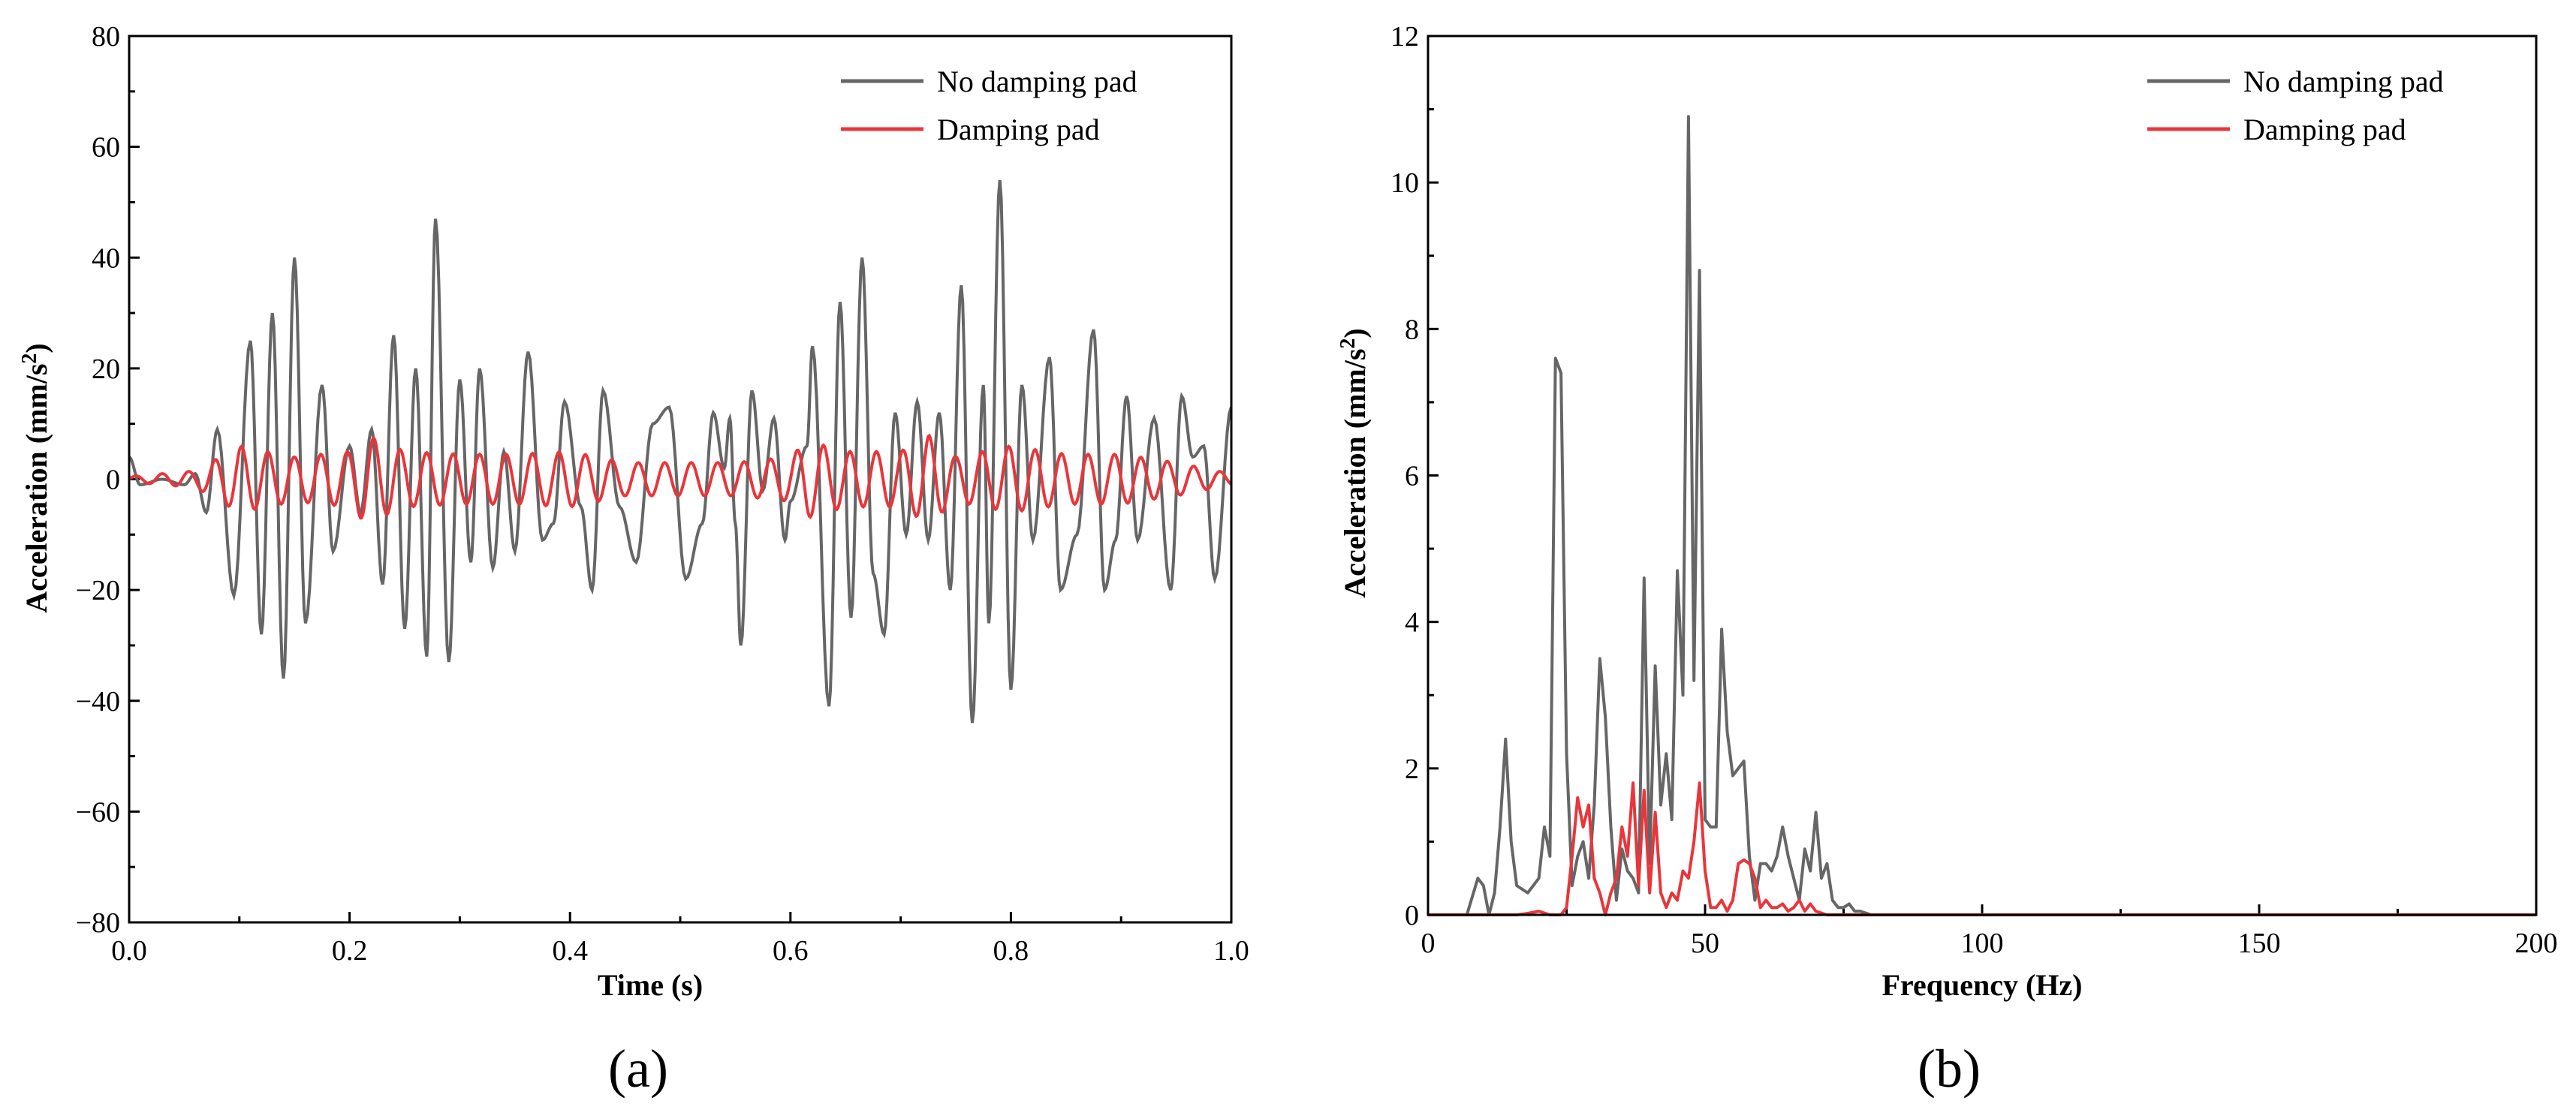 The width and height of the screenshot is (2576, 1110). I want to click on y-tick-label: 8, so click(1412, 329).